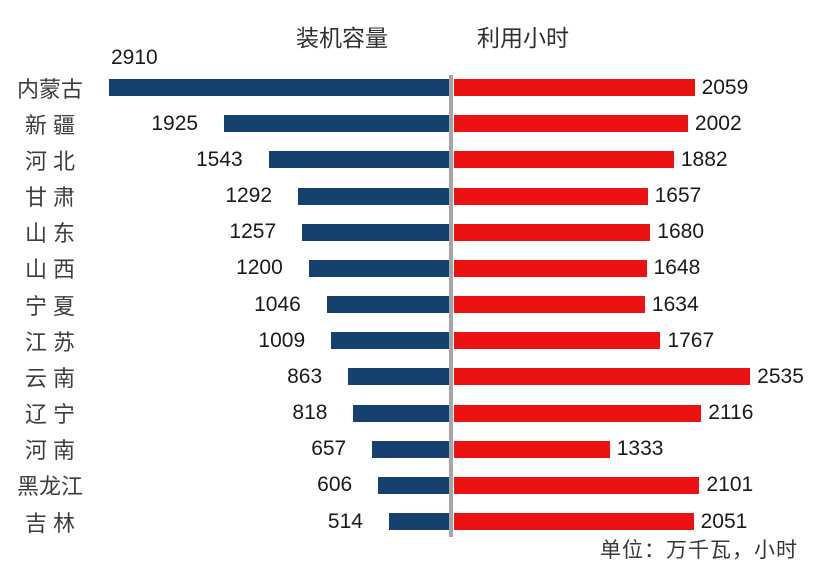 Image resolution: width=830 pixels, height=570 pixels. What do you see at coordinates (282, 340) in the screenshot?
I see `capacity-value: 1009` at bounding box center [282, 340].